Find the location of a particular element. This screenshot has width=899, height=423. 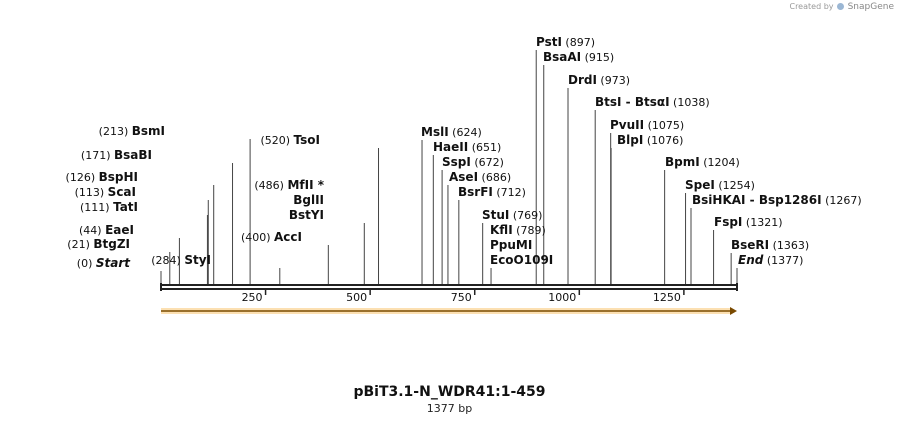

site-position: (1377) is located at coordinates (783, 260).